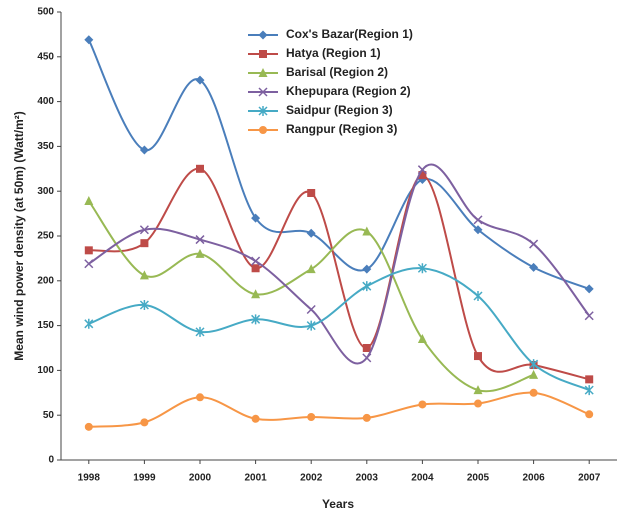  I want to click on y-tick-label: 400, so click(45, 101).